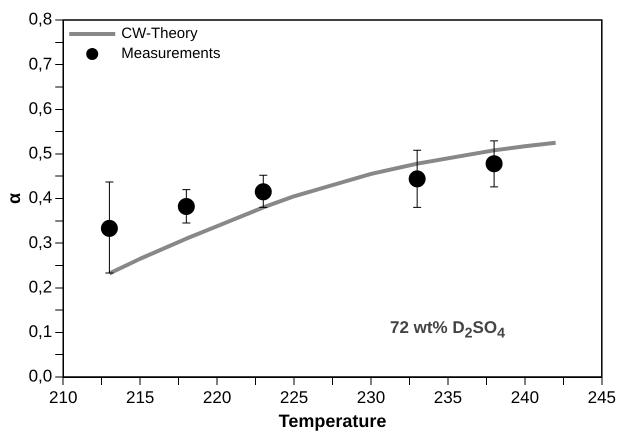  What do you see at coordinates (170, 53) in the screenshot?
I see `legend-label: Measurements` at bounding box center [170, 53].